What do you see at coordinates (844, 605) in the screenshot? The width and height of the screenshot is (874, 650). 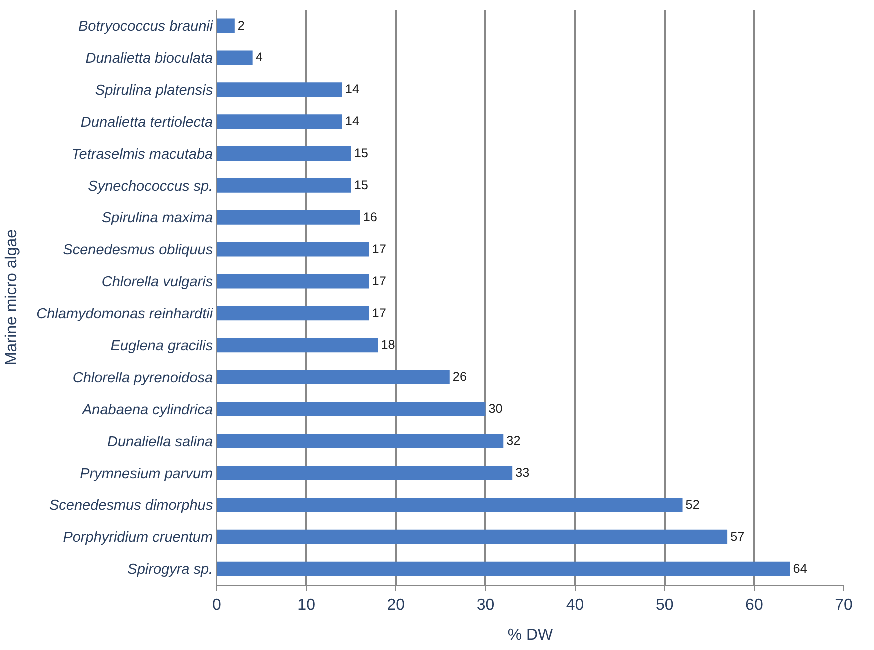 I see `x-tick-label: 70` at bounding box center [844, 605].